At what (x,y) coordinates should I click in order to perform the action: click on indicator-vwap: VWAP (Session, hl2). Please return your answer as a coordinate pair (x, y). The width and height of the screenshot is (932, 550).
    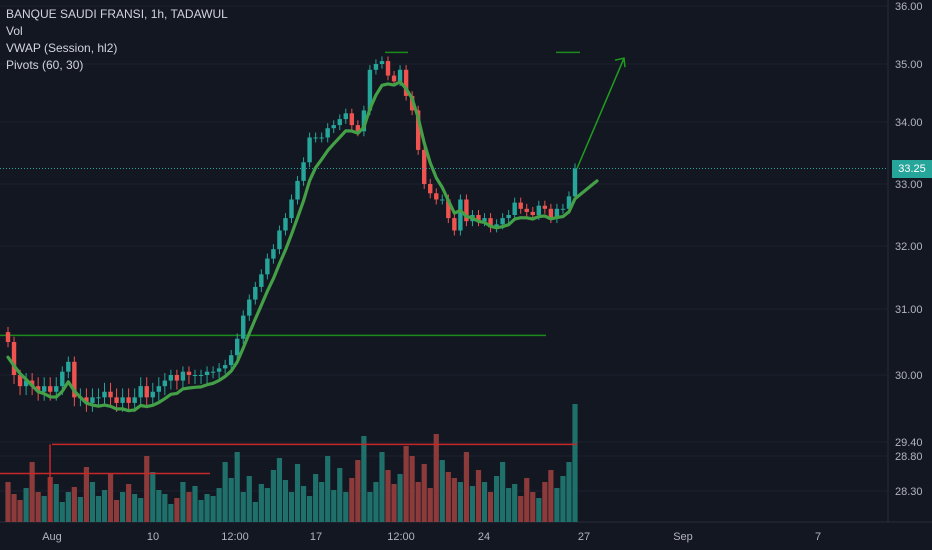
    Looking at the image, I should click on (62, 48).